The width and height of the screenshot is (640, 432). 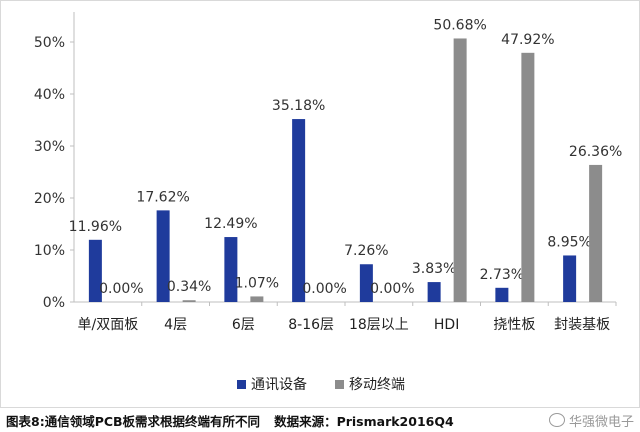 I want to click on watermark-text: 华强微电子, so click(x=601, y=422).